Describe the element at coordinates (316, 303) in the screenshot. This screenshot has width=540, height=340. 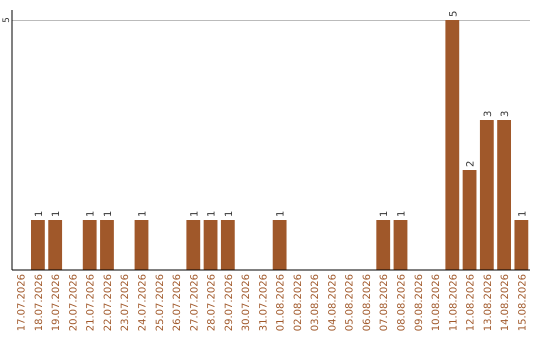
I see `x-tick-label: 03.08.2026` at that location.